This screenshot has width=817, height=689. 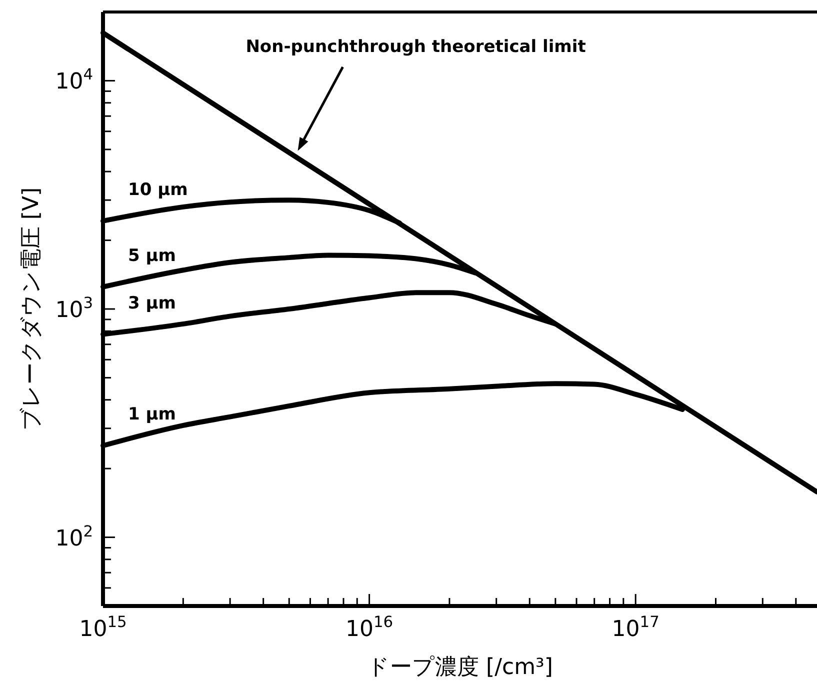 What do you see at coordinates (152, 256) in the screenshot?
I see `series-label: 5 μm` at bounding box center [152, 256].